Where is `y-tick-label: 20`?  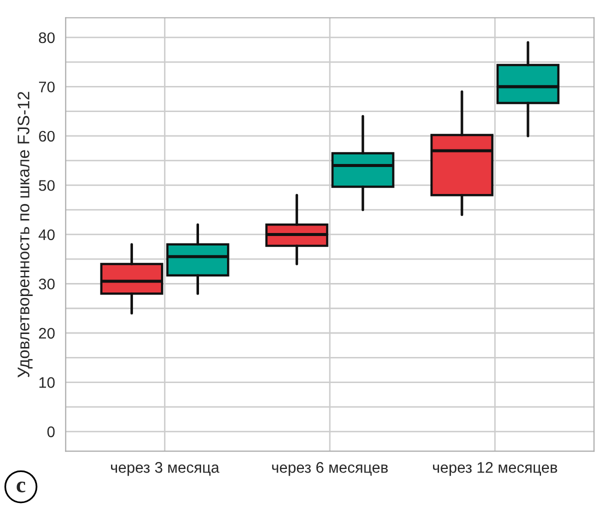 y-tick-label: 20 is located at coordinates (47, 333).